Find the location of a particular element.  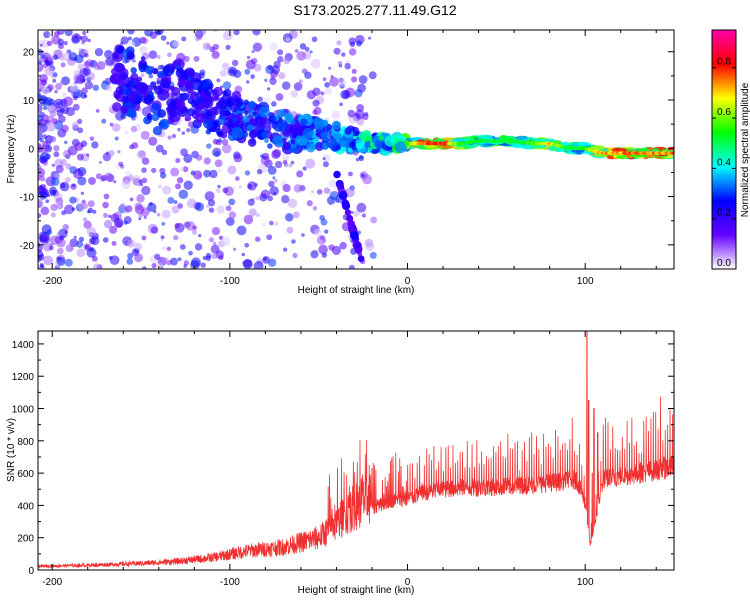

snr-y-tick-label: 800 is located at coordinates (25, 442).